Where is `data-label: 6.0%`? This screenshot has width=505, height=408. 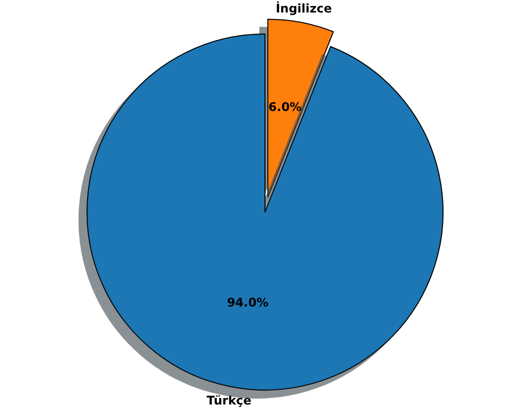 data-label: 6.0% is located at coordinates (285, 107).